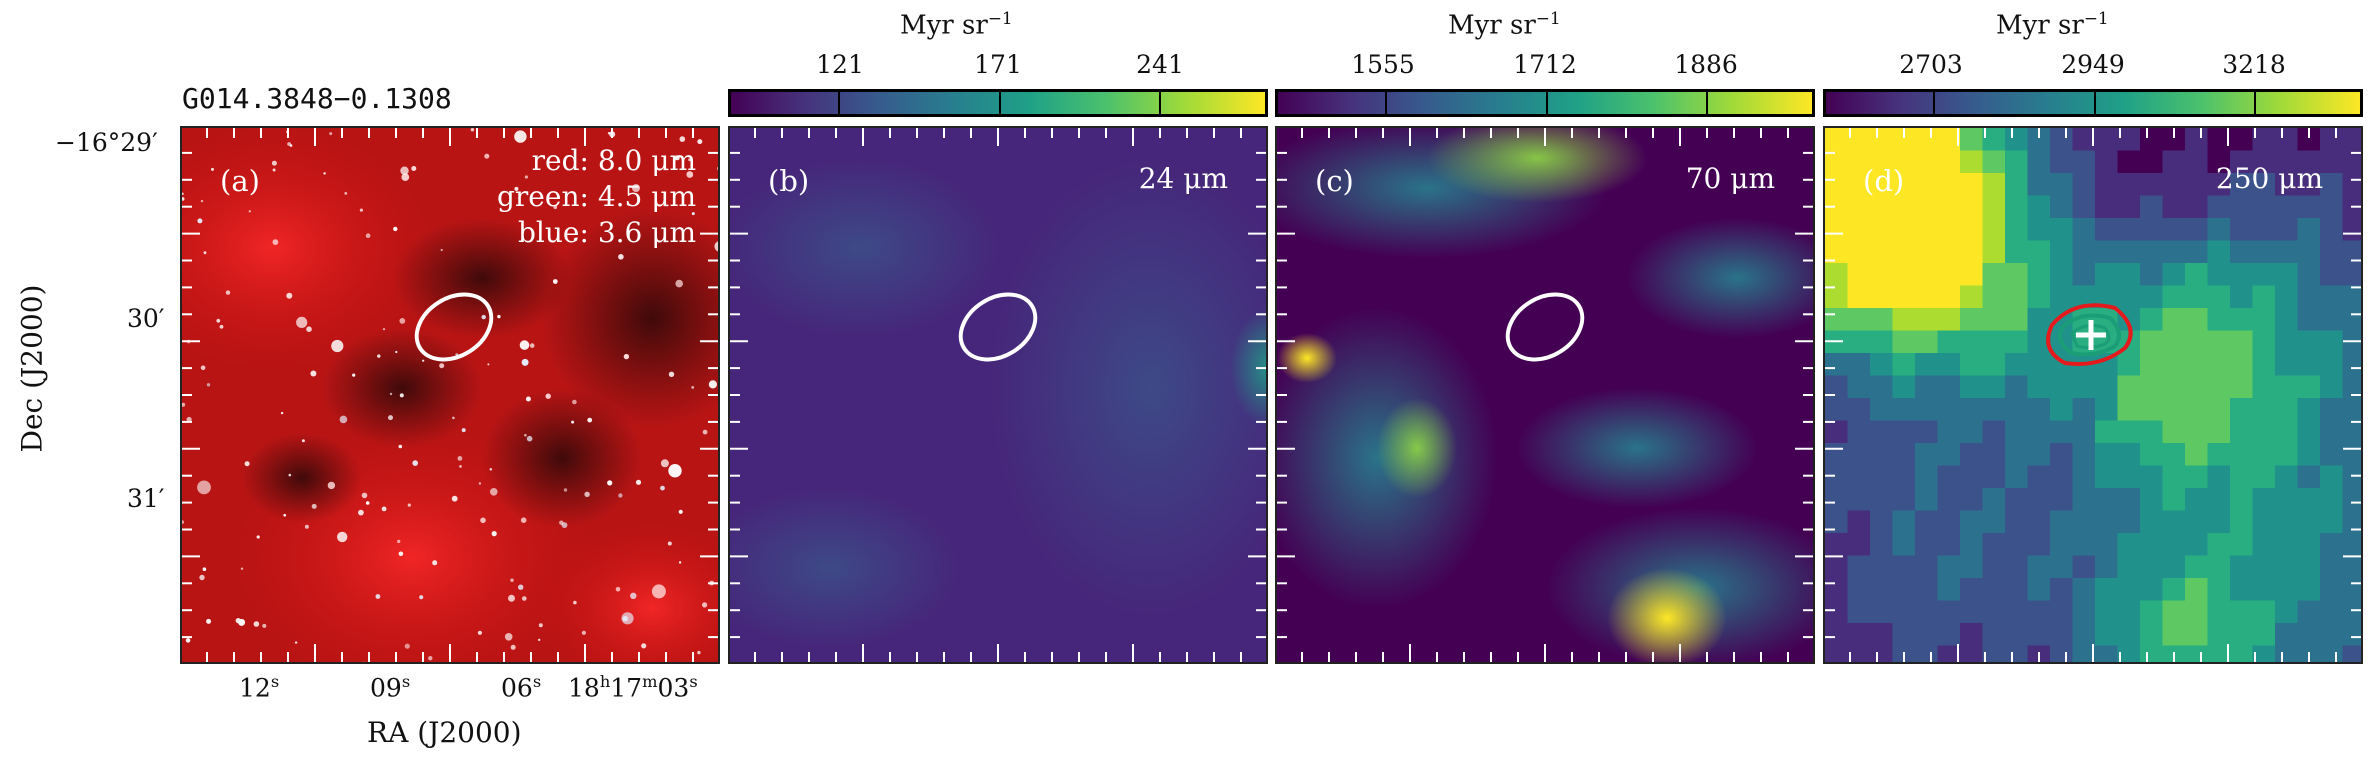 The height and width of the screenshot is (763, 2379). I want to click on colorbar-c-tick-3: 1886, so click(1706, 64).